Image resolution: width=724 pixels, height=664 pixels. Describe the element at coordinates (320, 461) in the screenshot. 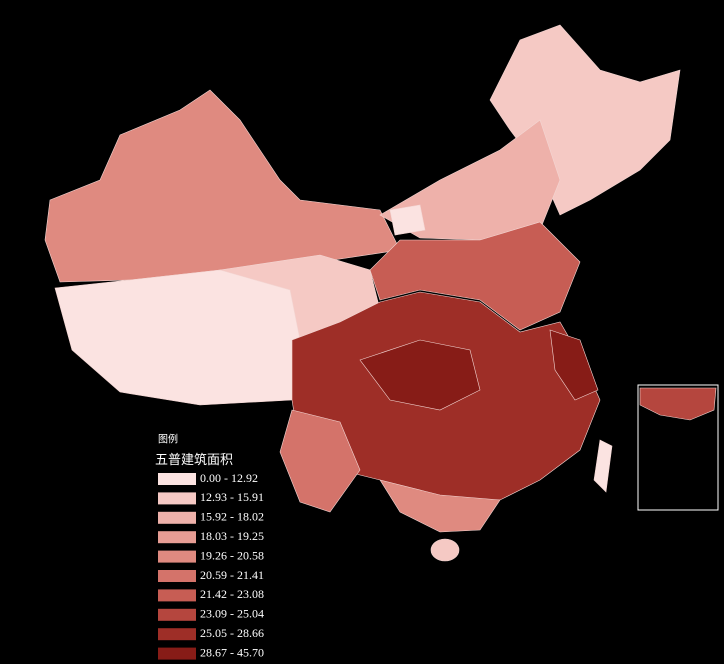

I see `region-yunnan` at that location.